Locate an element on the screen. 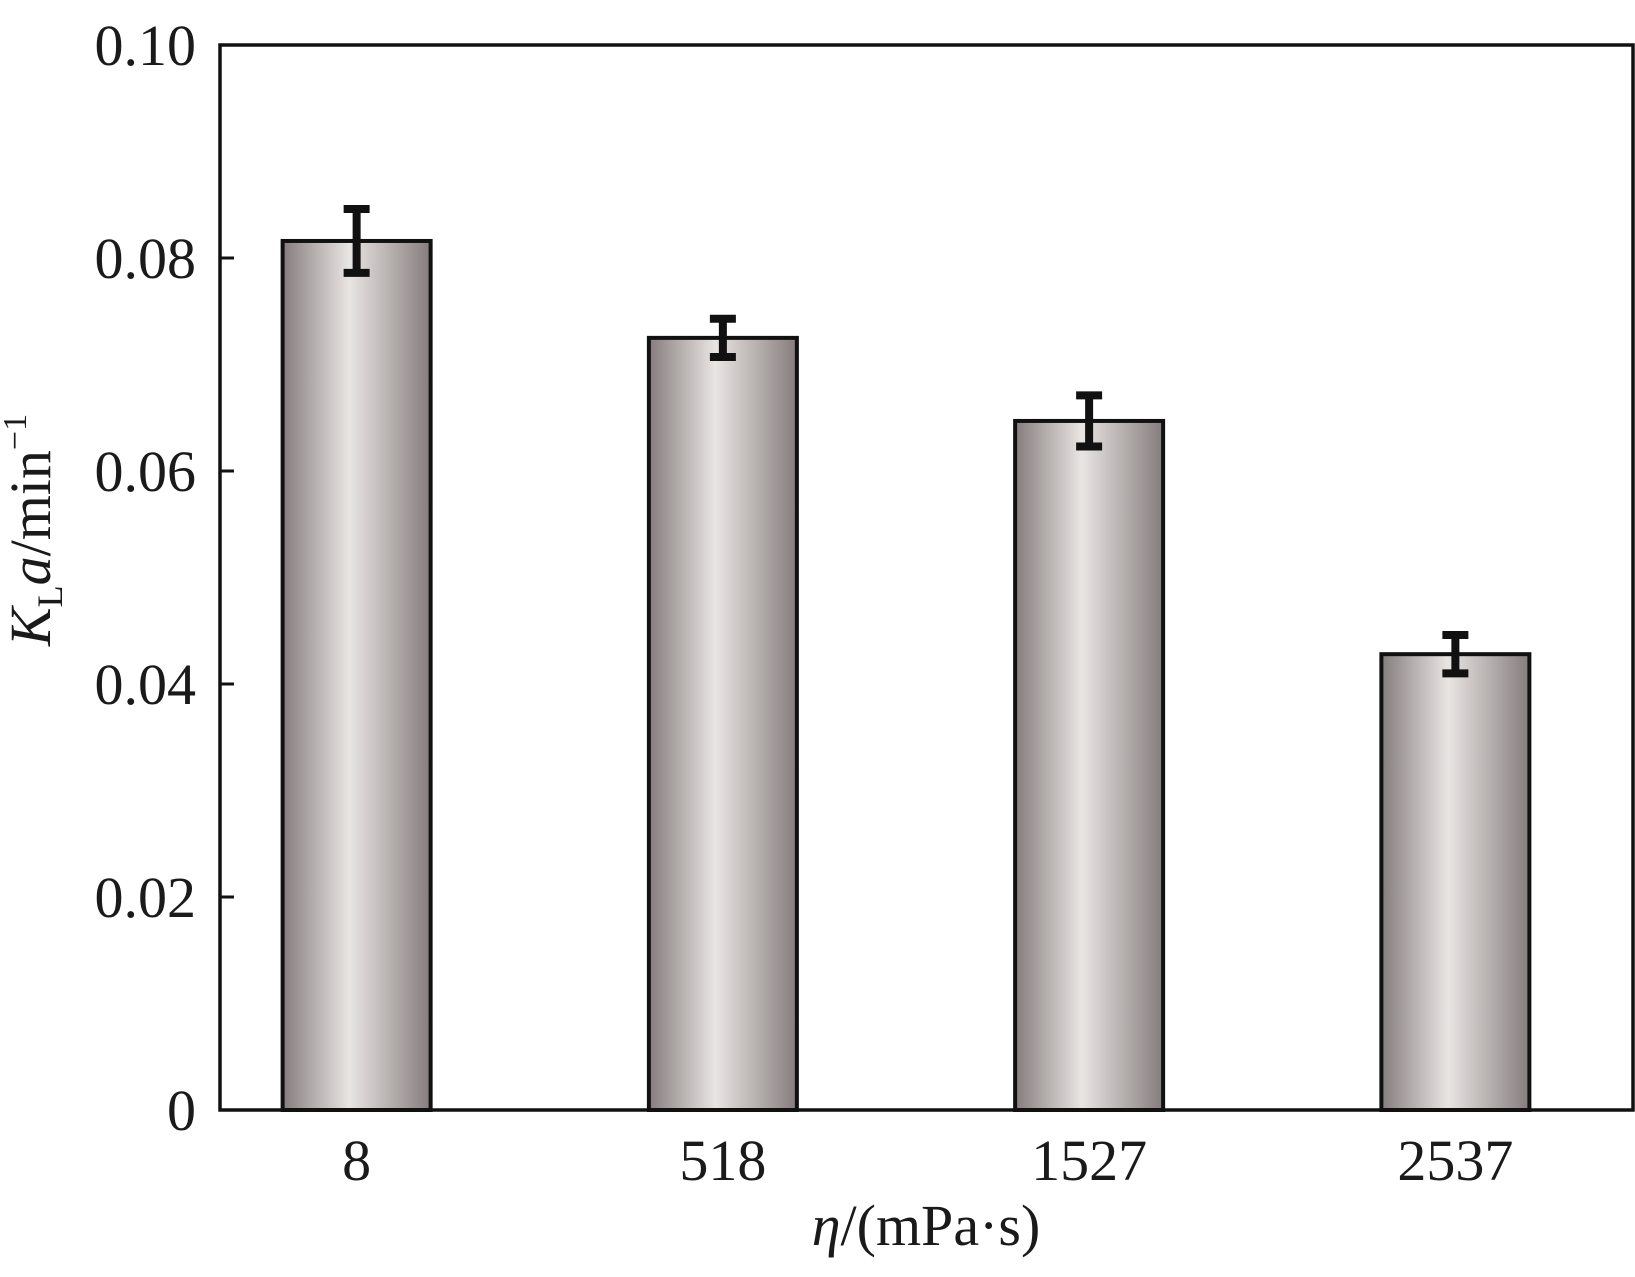 The height and width of the screenshot is (1277, 1635). y-axis: 0 0.02 0.04 0.06 0.08 0.10 is located at coordinates (164, 578).